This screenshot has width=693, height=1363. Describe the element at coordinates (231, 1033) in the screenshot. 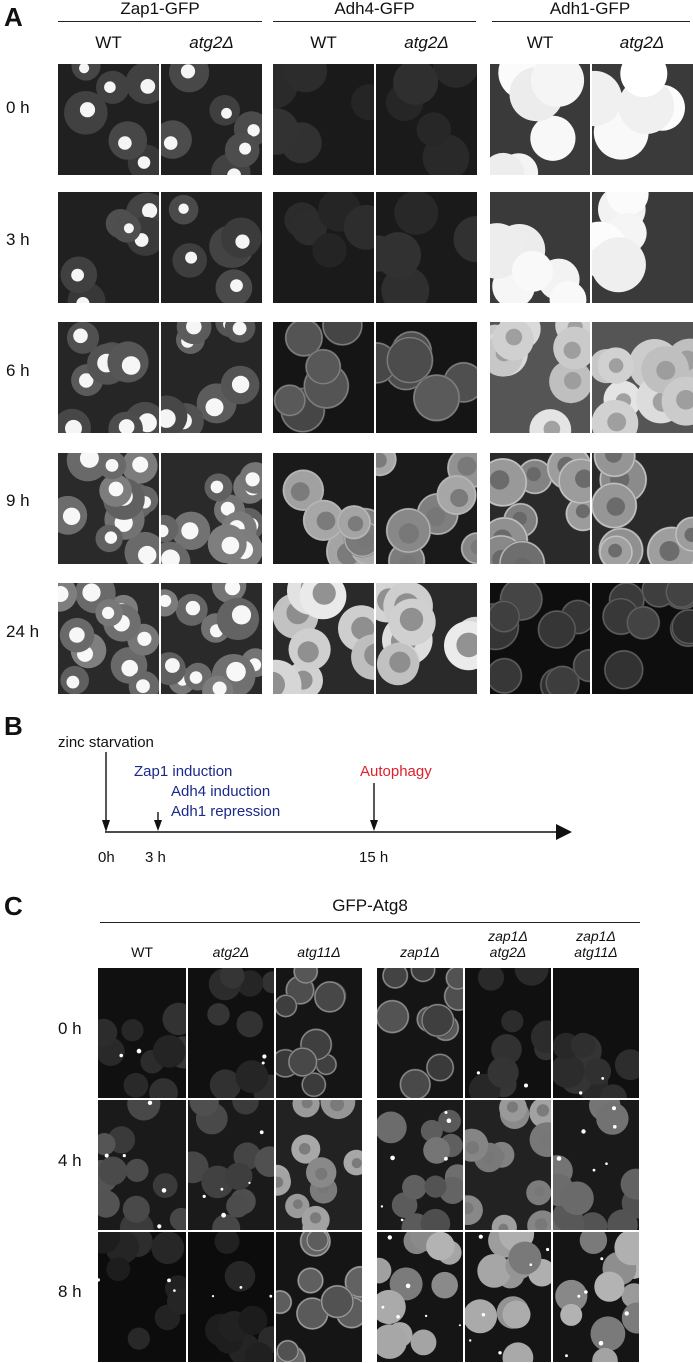

I see `micrograph-gfp-atg8-atg2-0h` at that location.